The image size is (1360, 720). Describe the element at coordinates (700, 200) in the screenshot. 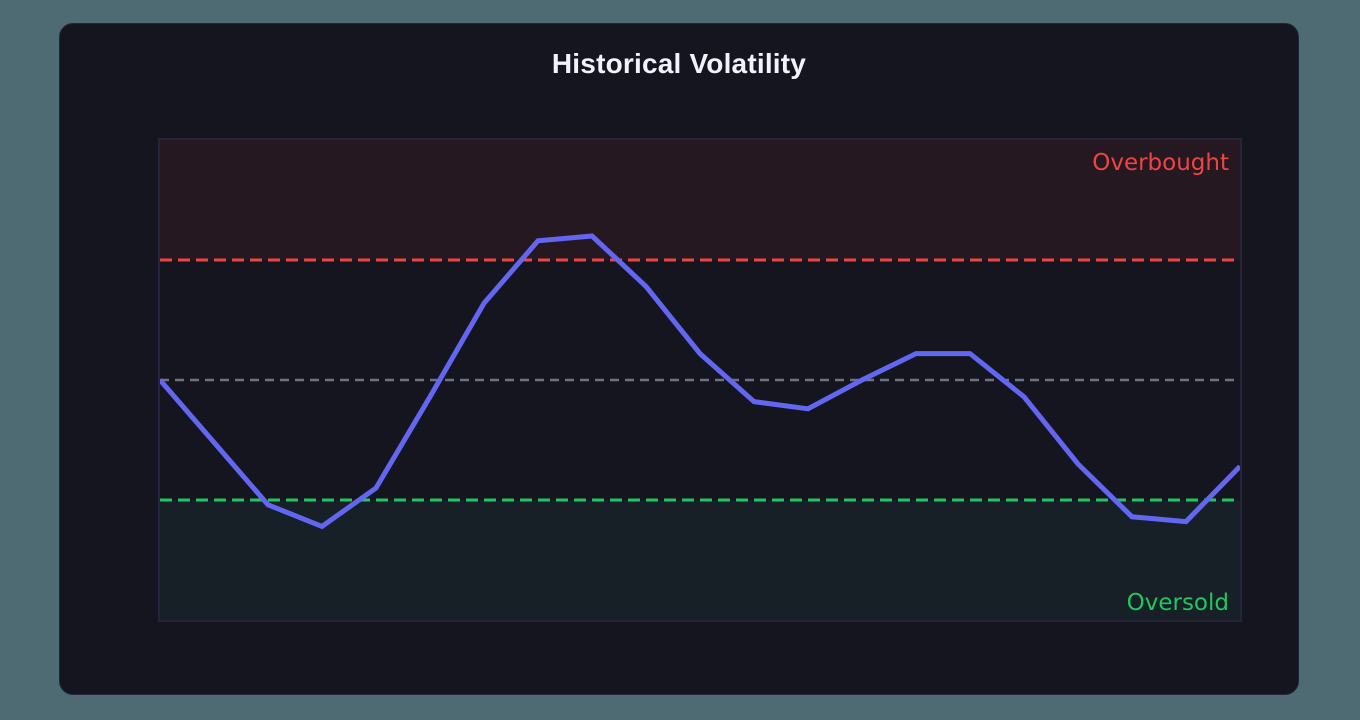

I see `overbought-zone` at that location.